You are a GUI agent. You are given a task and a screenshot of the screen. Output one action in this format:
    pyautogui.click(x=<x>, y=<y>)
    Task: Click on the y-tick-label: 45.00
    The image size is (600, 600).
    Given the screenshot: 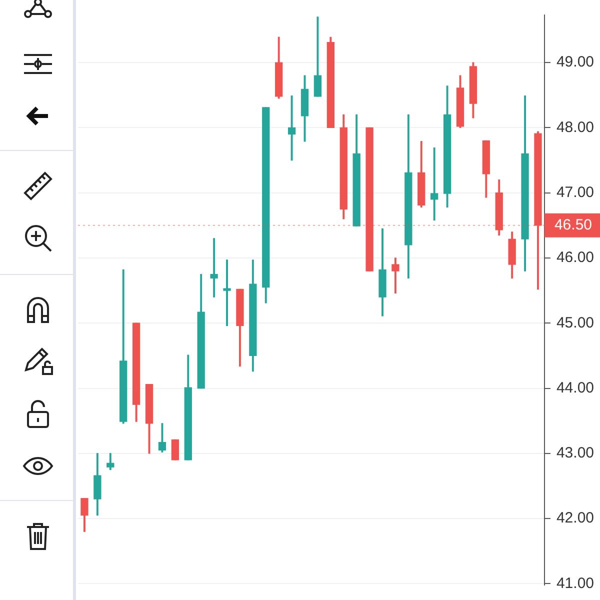 What is the action you would take?
    pyautogui.click(x=575, y=323)
    